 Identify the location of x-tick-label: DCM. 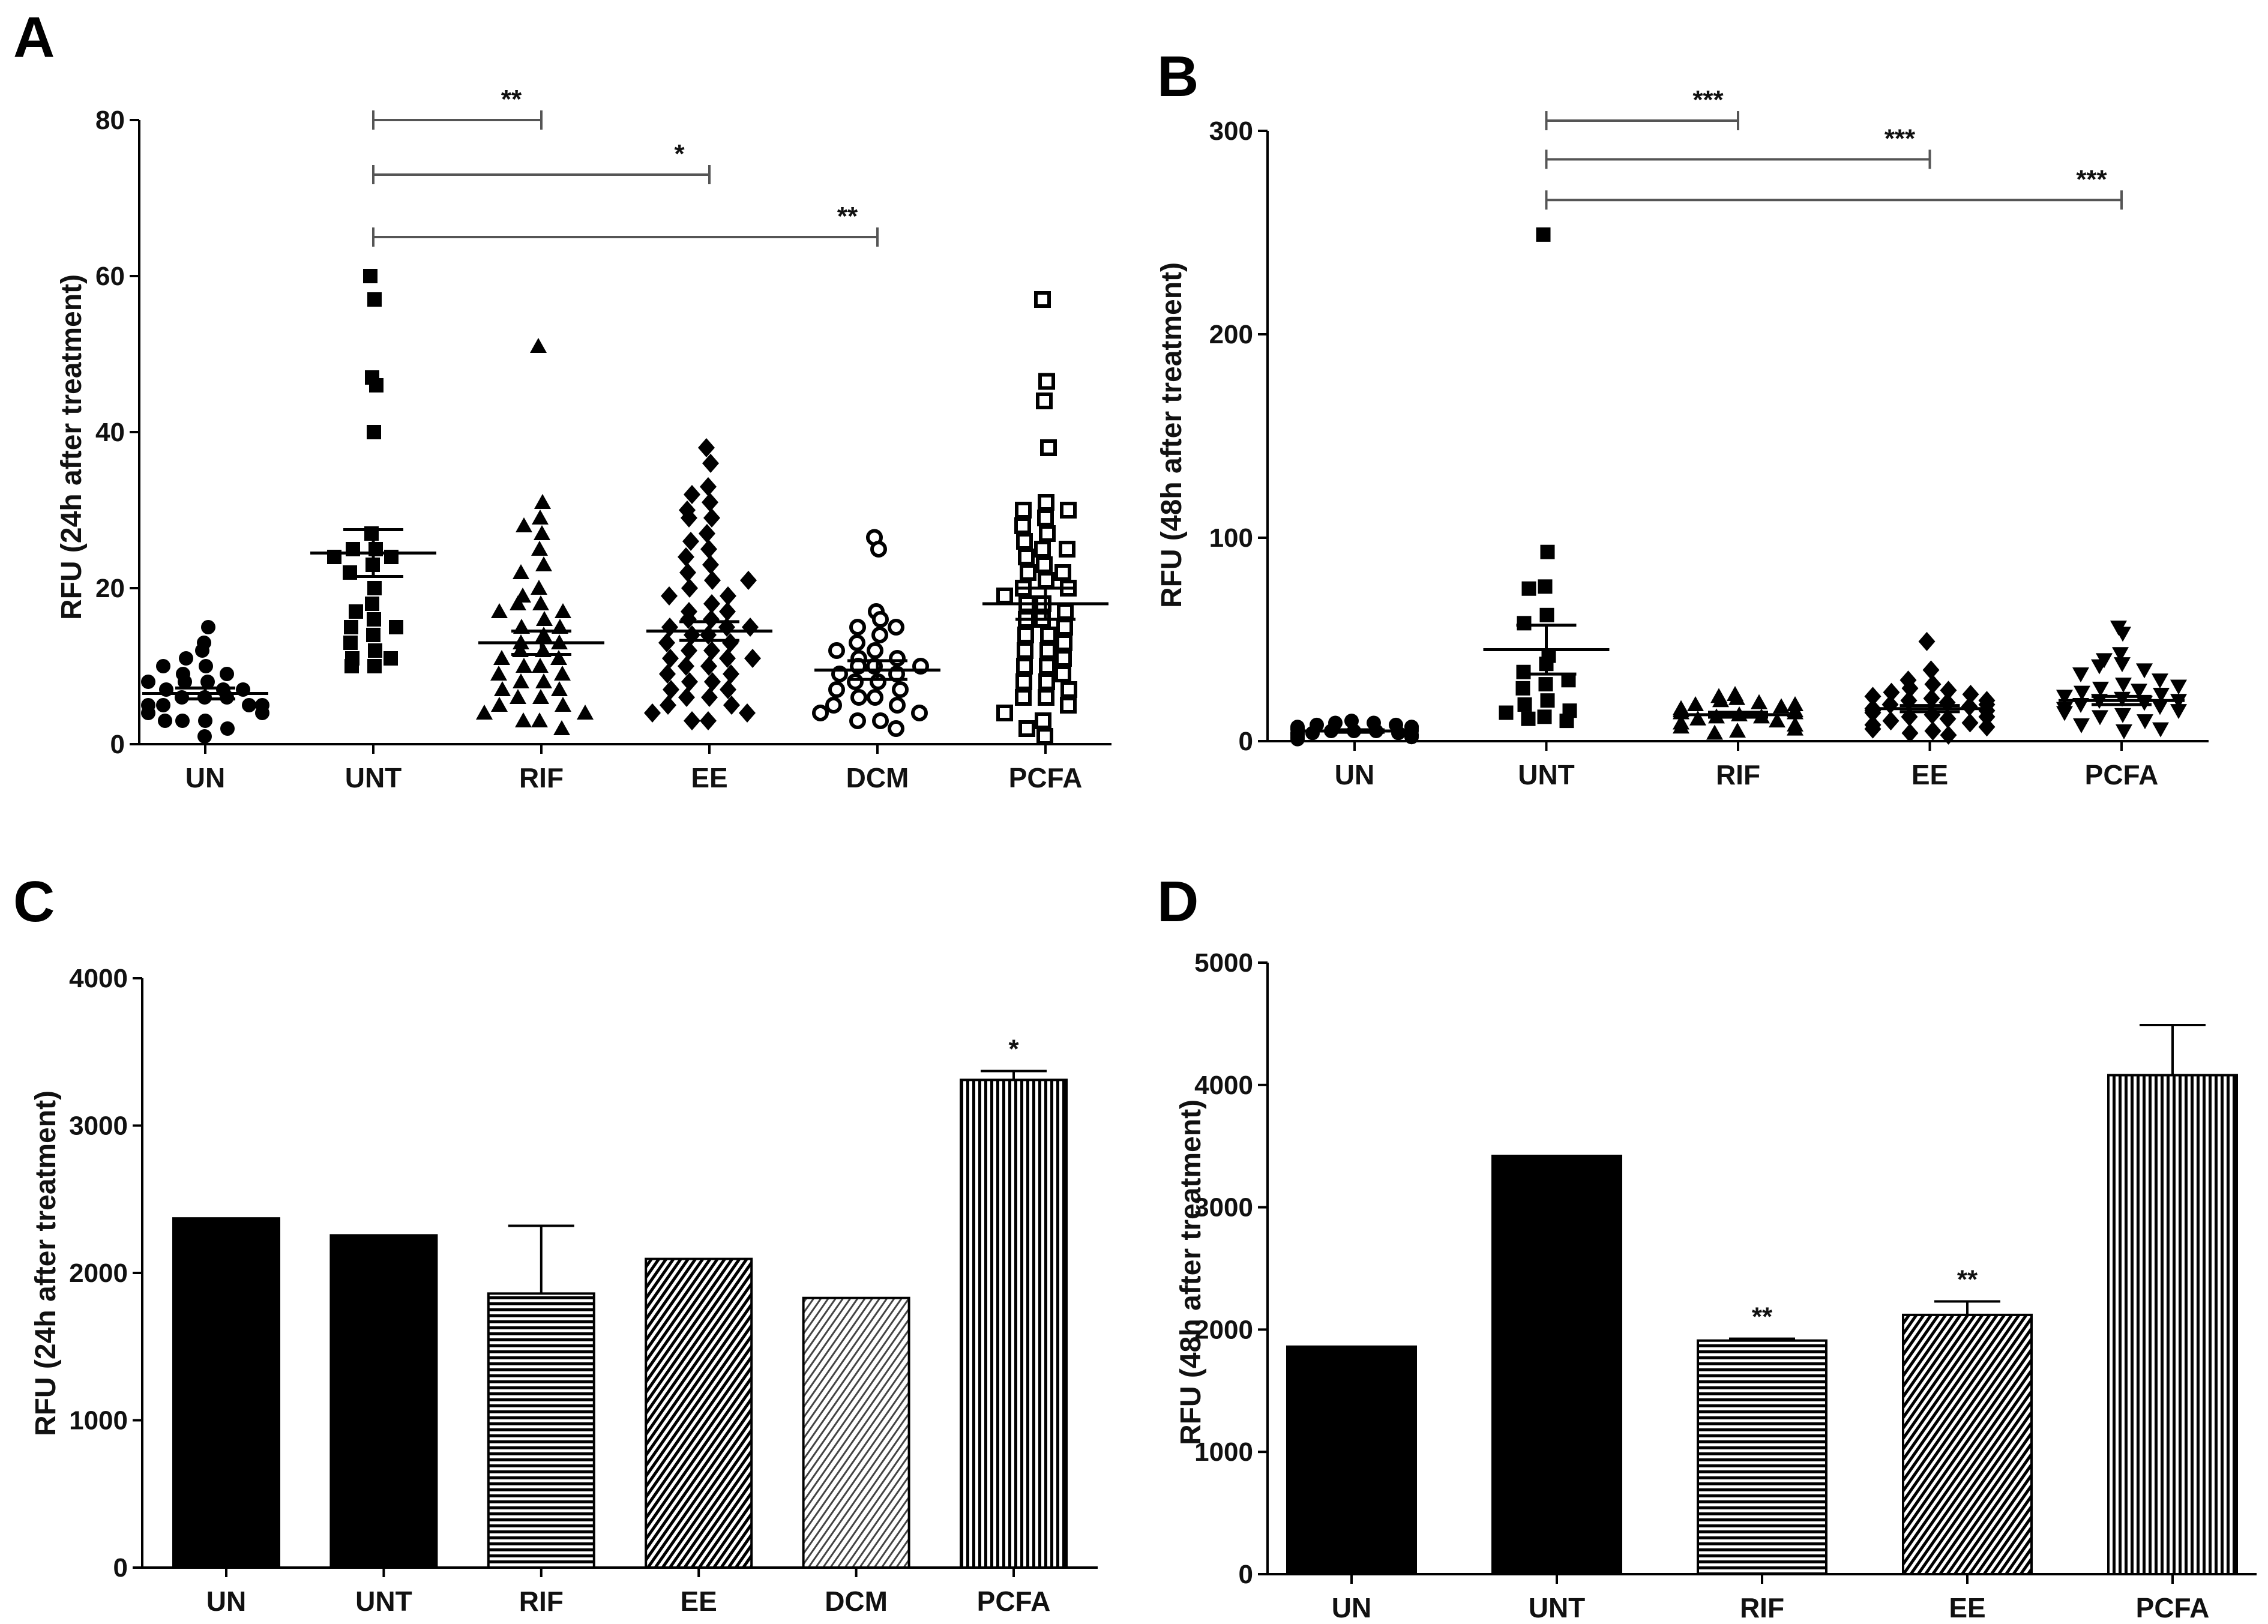
(877, 777).